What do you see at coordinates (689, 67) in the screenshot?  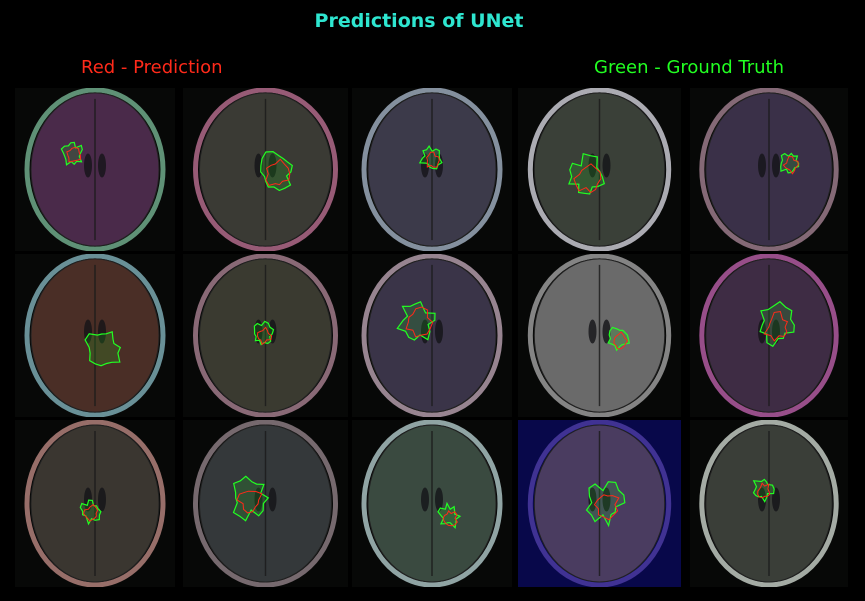 I see `legend-ground-truth: Green - Ground Truth` at bounding box center [689, 67].